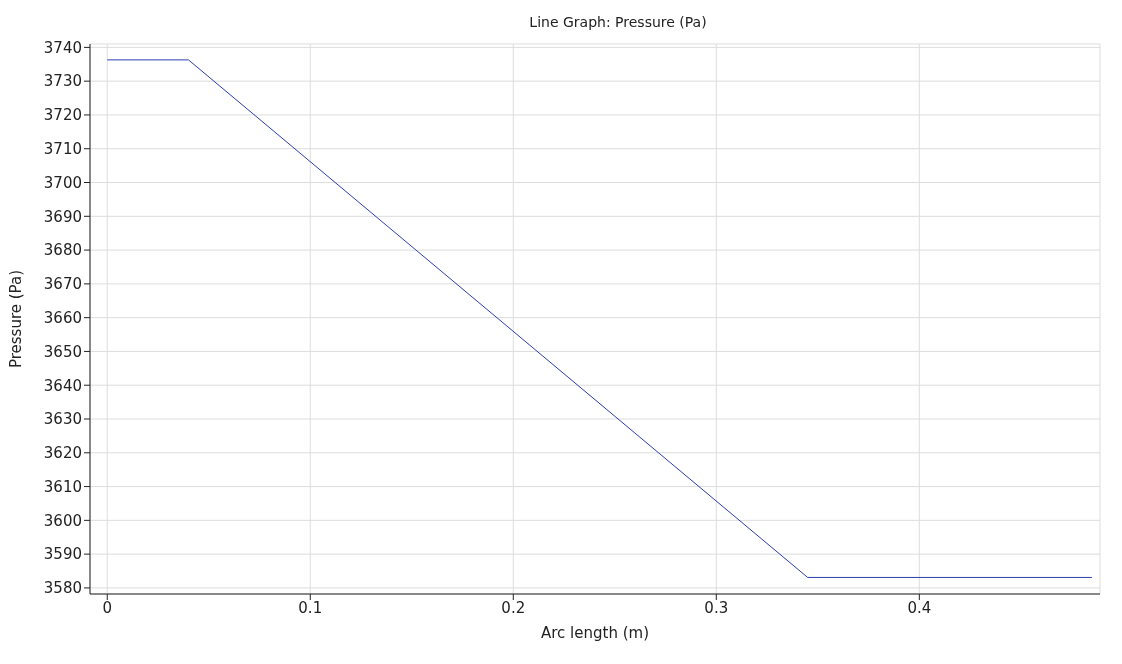 The image size is (1122, 664). What do you see at coordinates (595, 633) in the screenshot?
I see `x-axis-title: Arc length (m)` at bounding box center [595, 633].